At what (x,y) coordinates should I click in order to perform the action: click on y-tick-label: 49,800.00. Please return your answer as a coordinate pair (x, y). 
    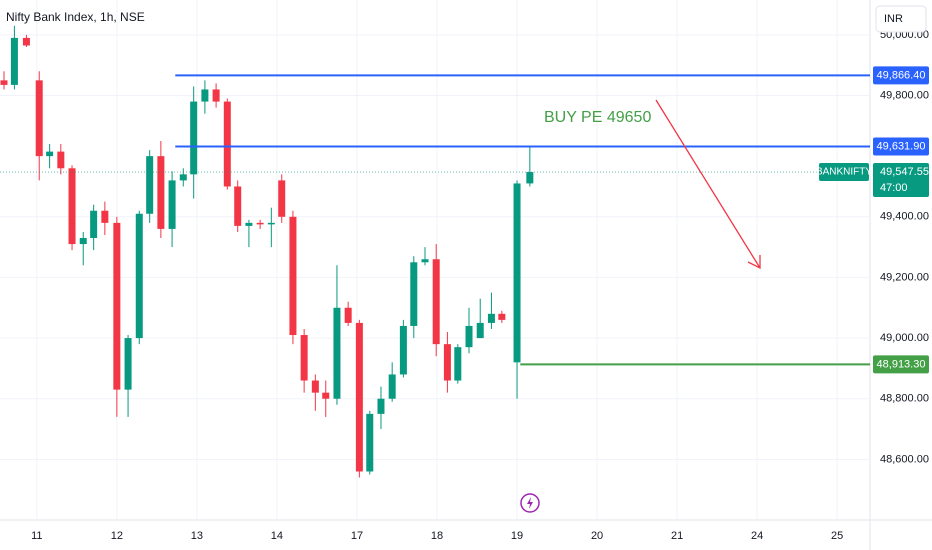
    Looking at the image, I should click on (904, 95).